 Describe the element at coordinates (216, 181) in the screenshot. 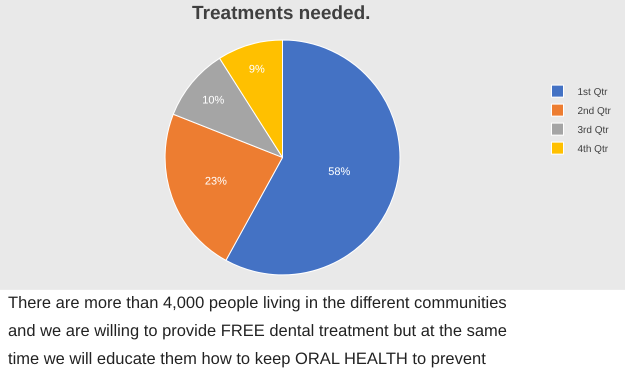

I see `data-label: 23%` at that location.